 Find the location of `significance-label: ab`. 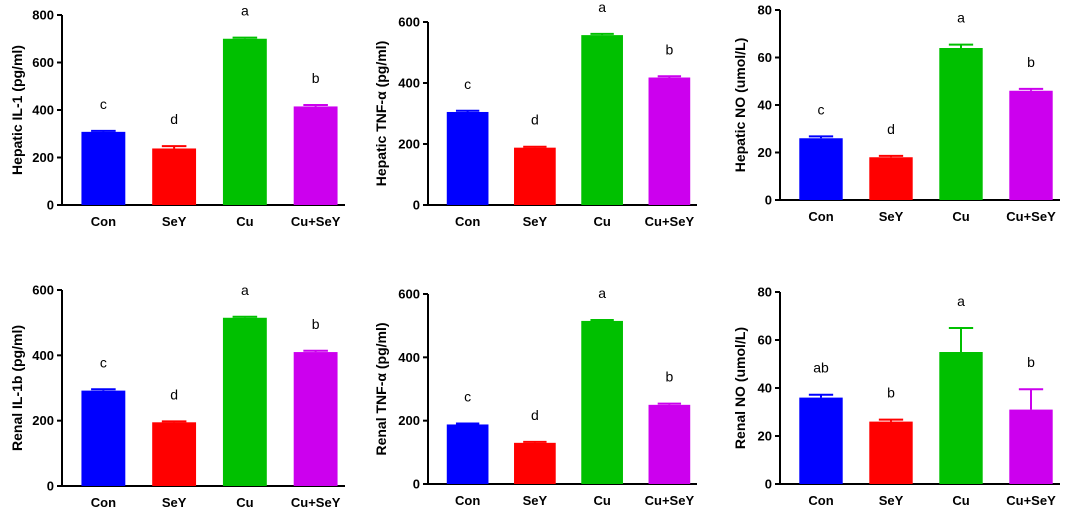

significance-label: ab is located at coordinates (821, 368).